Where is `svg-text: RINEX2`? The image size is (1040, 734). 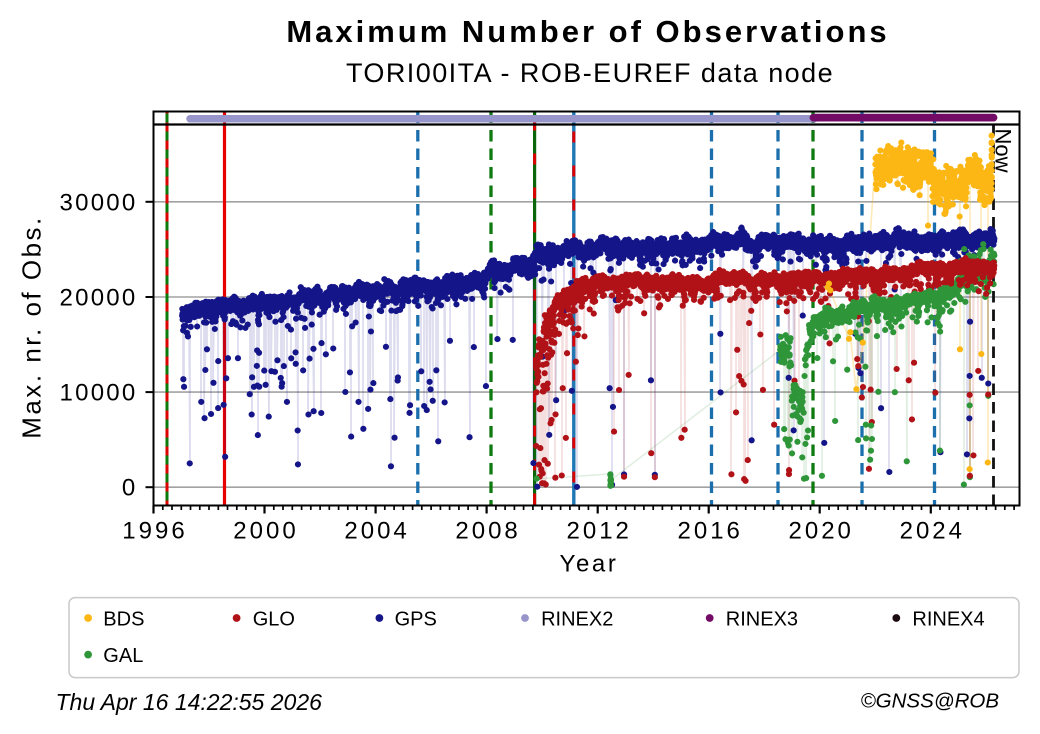
svg-text: RINEX2 is located at coordinates (577, 619).